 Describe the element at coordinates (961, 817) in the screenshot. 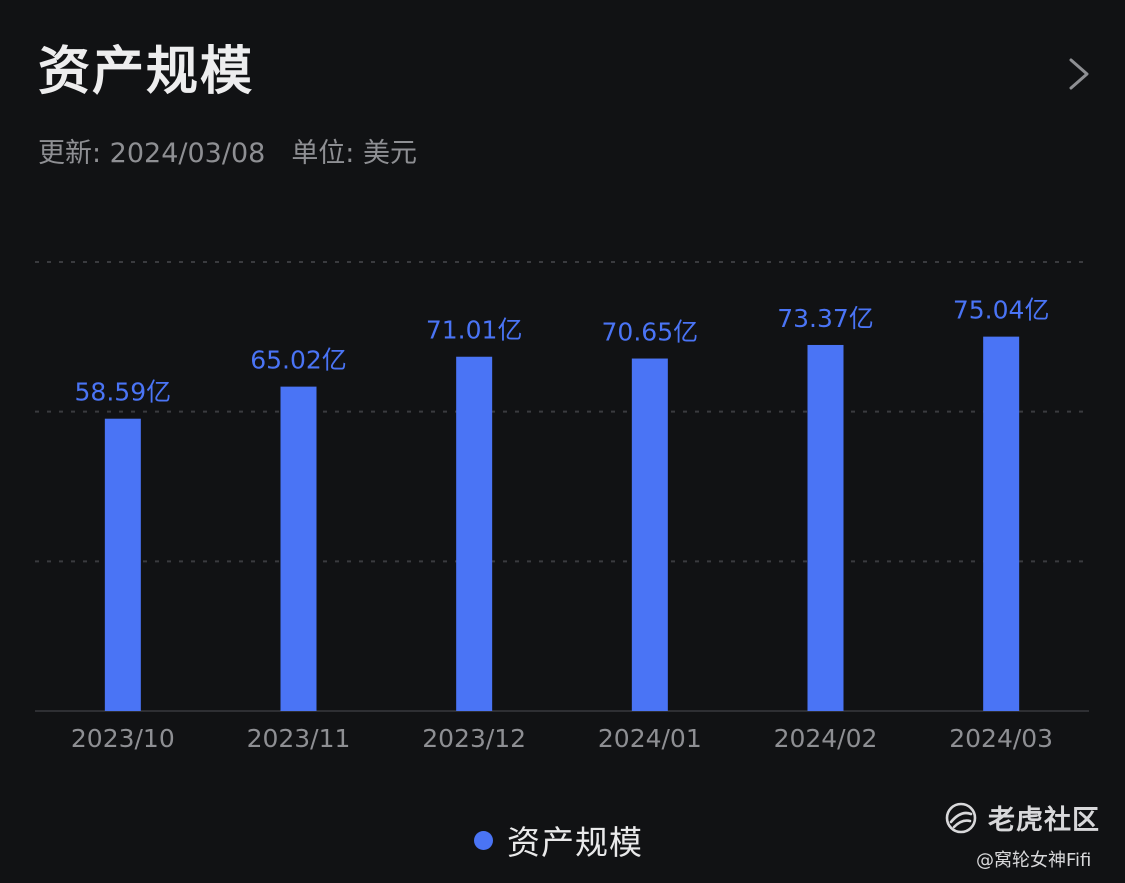

I see `tiger-logo-icon` at that location.